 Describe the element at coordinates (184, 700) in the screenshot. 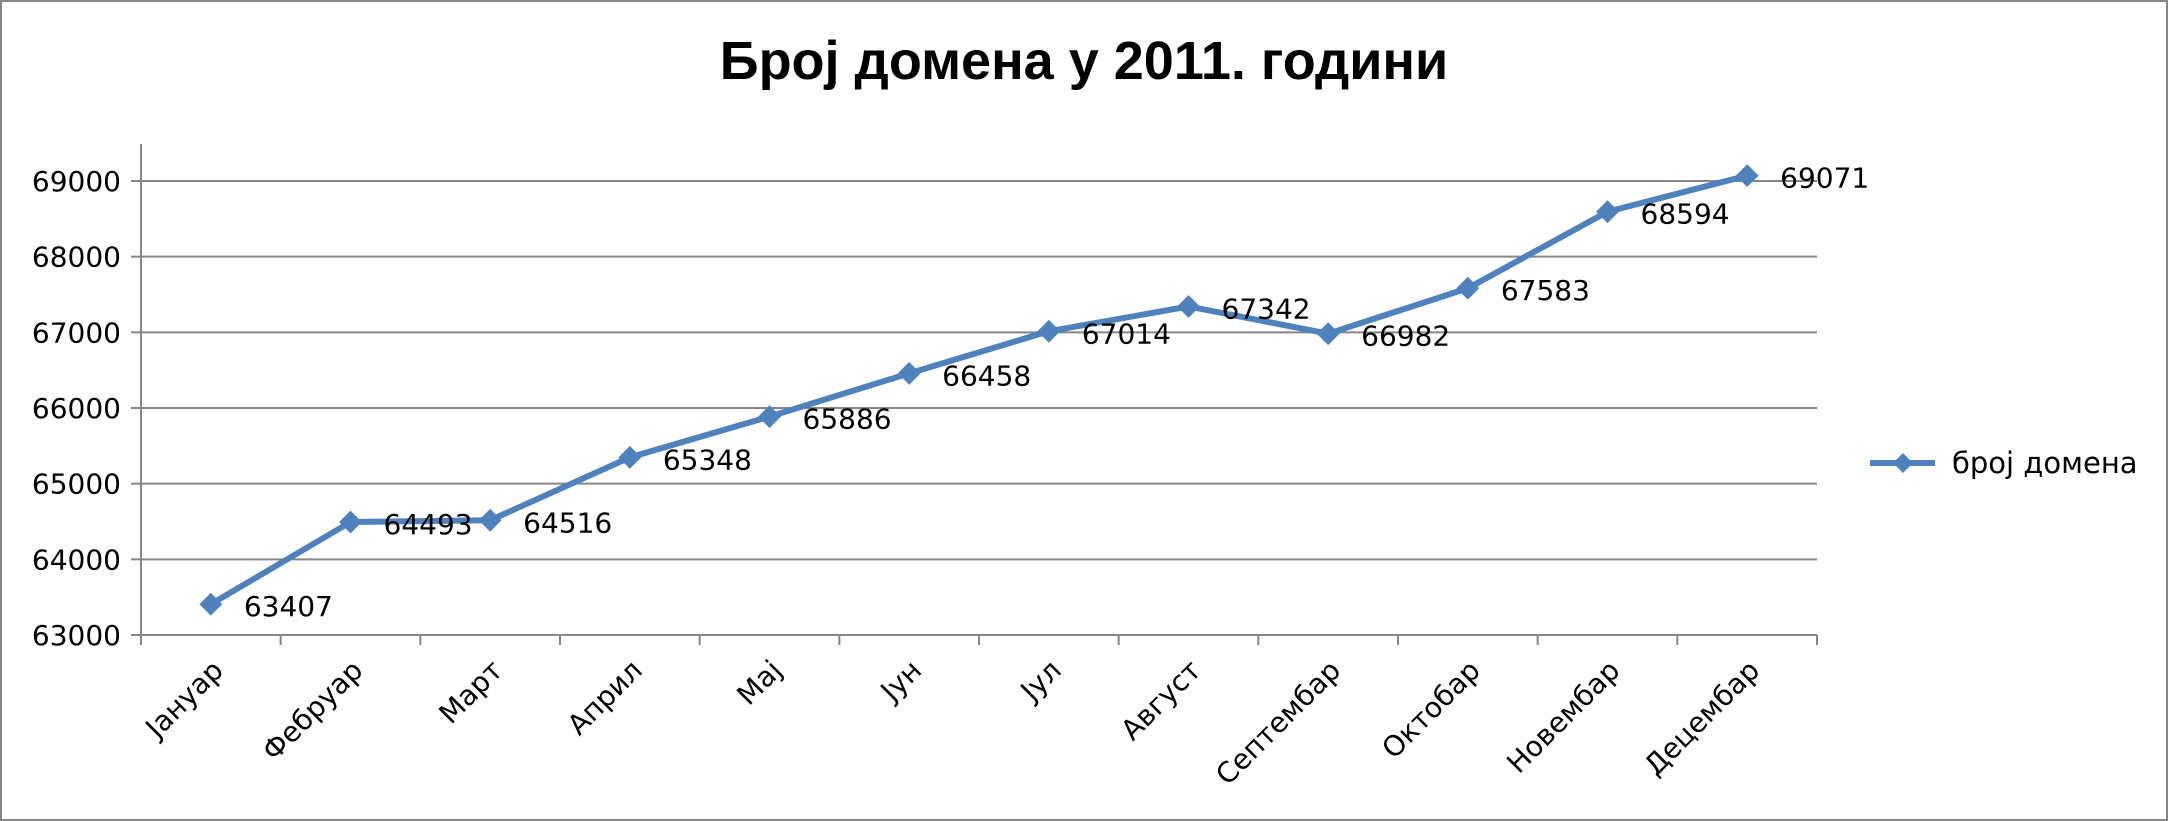

I see `x-category-label: Јануар` at that location.